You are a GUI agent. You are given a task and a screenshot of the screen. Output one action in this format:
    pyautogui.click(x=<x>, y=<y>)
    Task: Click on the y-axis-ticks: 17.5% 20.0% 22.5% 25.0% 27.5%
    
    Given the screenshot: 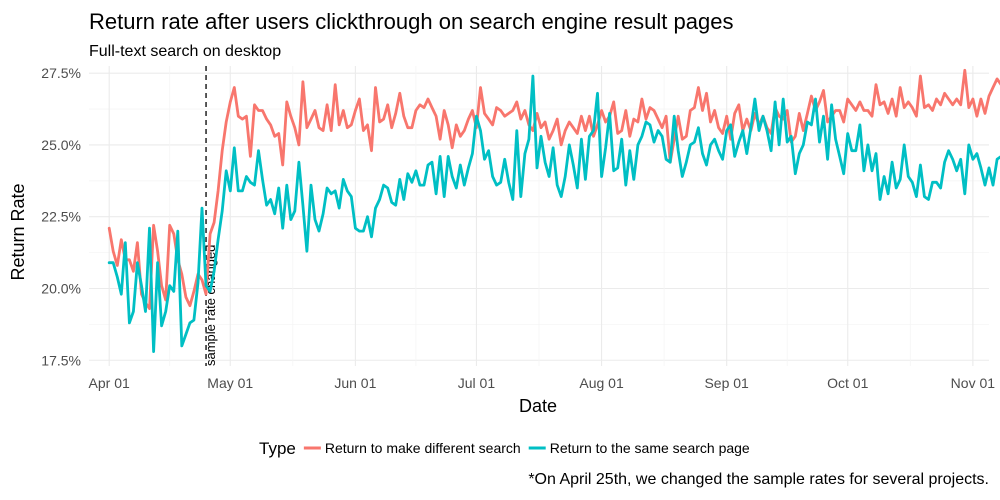 What is the action you would take?
    pyautogui.click(x=61, y=216)
    